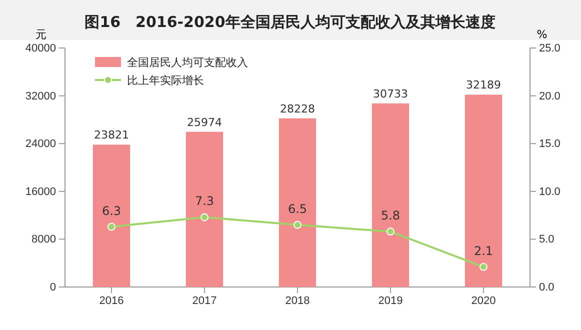 The height and width of the screenshot is (330, 581). I want to click on y-tick-label: 24000, so click(40, 144).